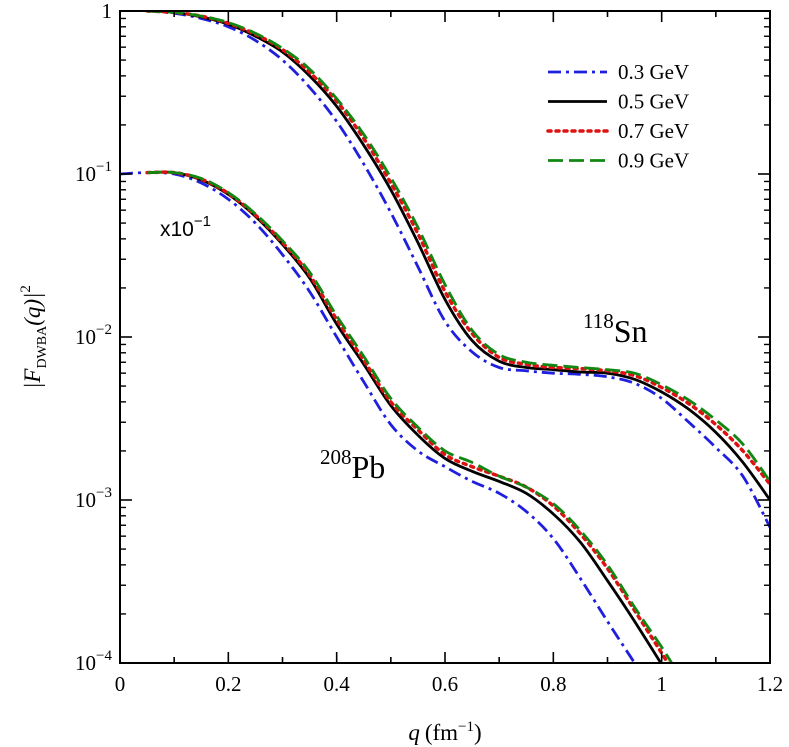  What do you see at coordinates (42, 347) in the screenshot?
I see `y-axis-sub: DWBA` at bounding box center [42, 347].